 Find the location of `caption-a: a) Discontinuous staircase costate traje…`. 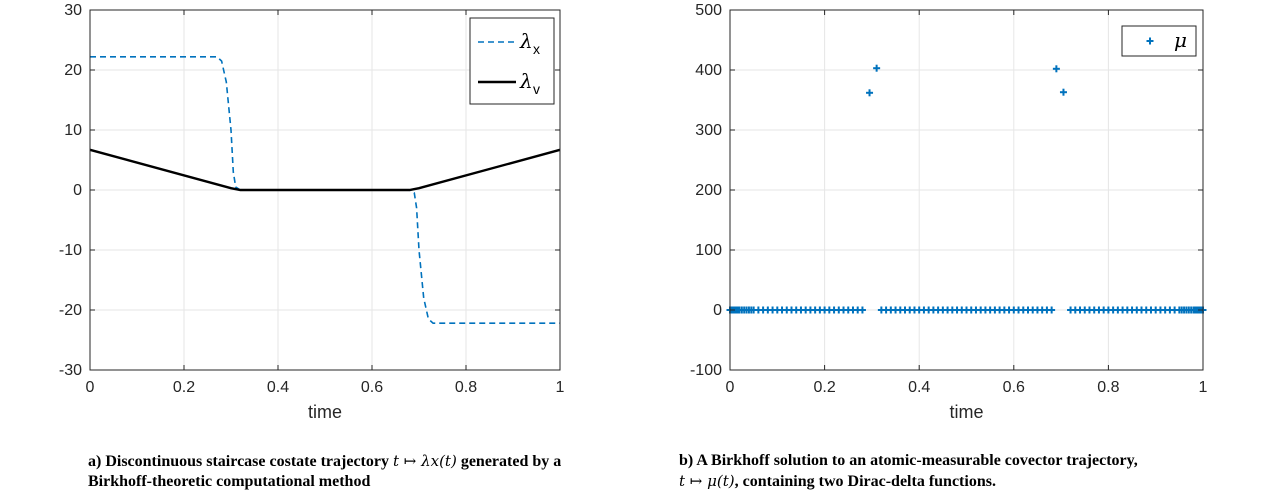

caption-a: a) Discontinuous staircase costate traje… is located at coordinates (356, 471).